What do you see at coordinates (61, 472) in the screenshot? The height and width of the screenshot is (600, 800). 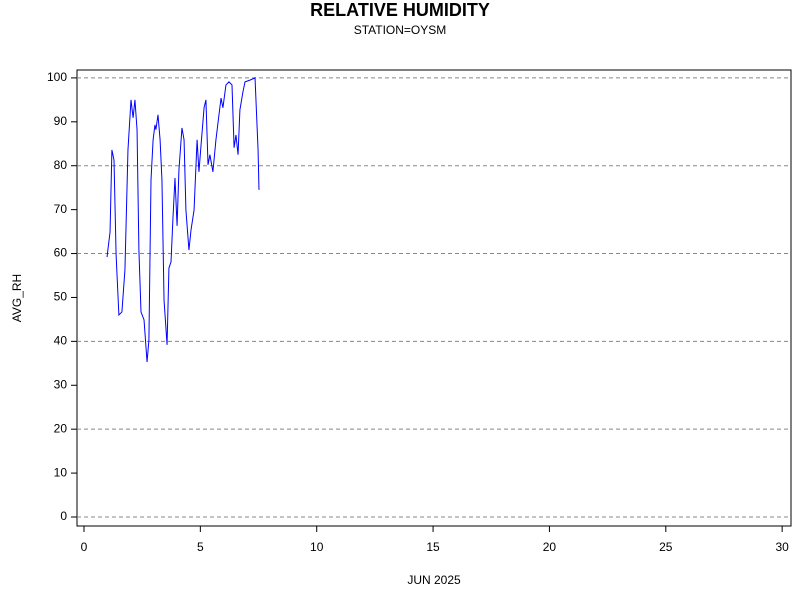 I see `y-tick-label: 10` at bounding box center [61, 472].